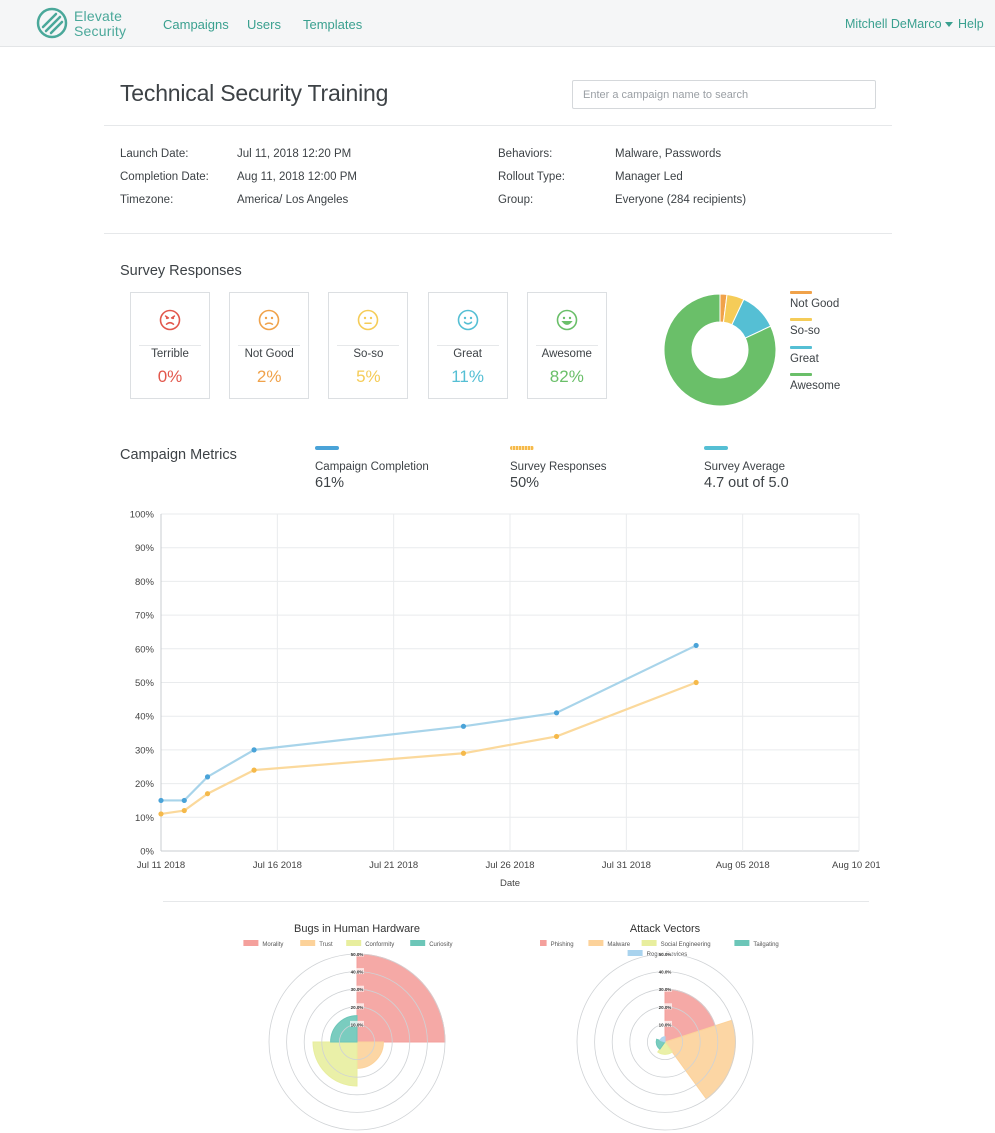 The image size is (995, 1133). I want to click on polar-legend-item: Conformity, so click(370, 944).